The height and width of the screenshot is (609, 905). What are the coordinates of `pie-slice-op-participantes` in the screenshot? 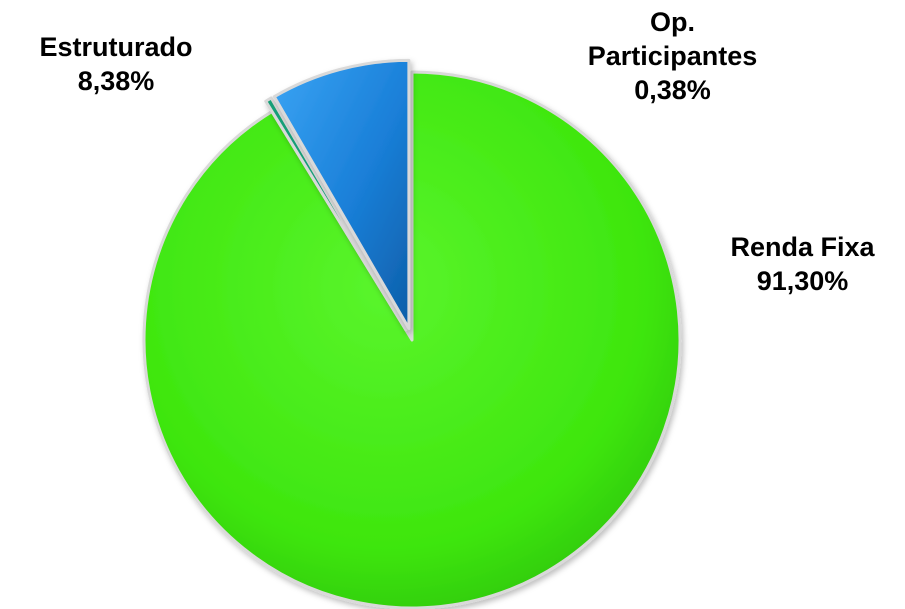 It's located at (336, 214).